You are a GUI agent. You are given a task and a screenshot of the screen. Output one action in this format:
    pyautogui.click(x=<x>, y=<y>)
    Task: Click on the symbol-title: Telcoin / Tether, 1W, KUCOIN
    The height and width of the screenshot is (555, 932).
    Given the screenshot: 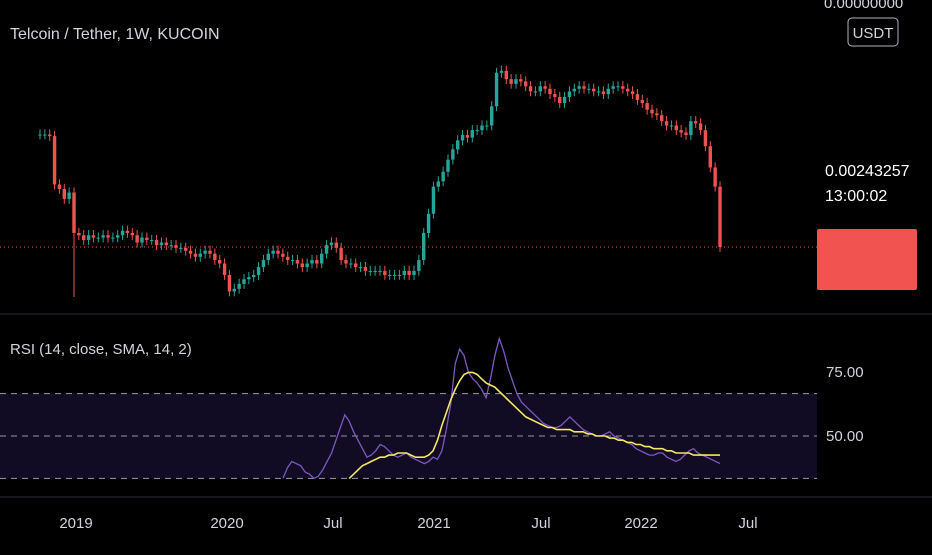 What is the action you would take?
    pyautogui.click(x=115, y=34)
    